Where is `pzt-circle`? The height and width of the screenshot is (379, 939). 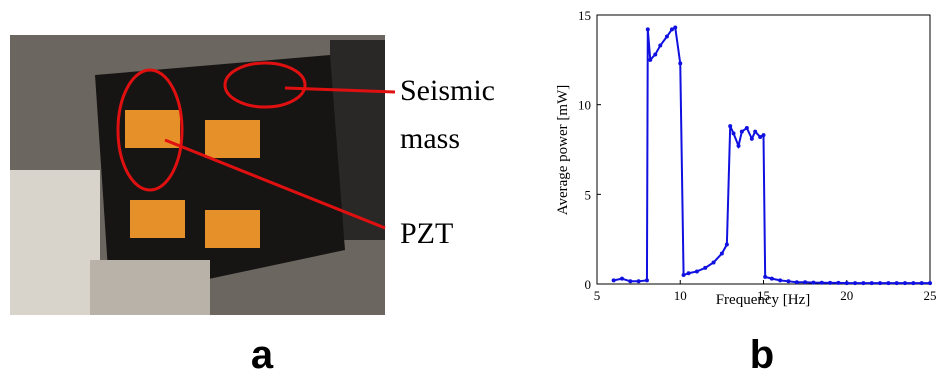 pzt-circle is located at coordinates (150, 130).